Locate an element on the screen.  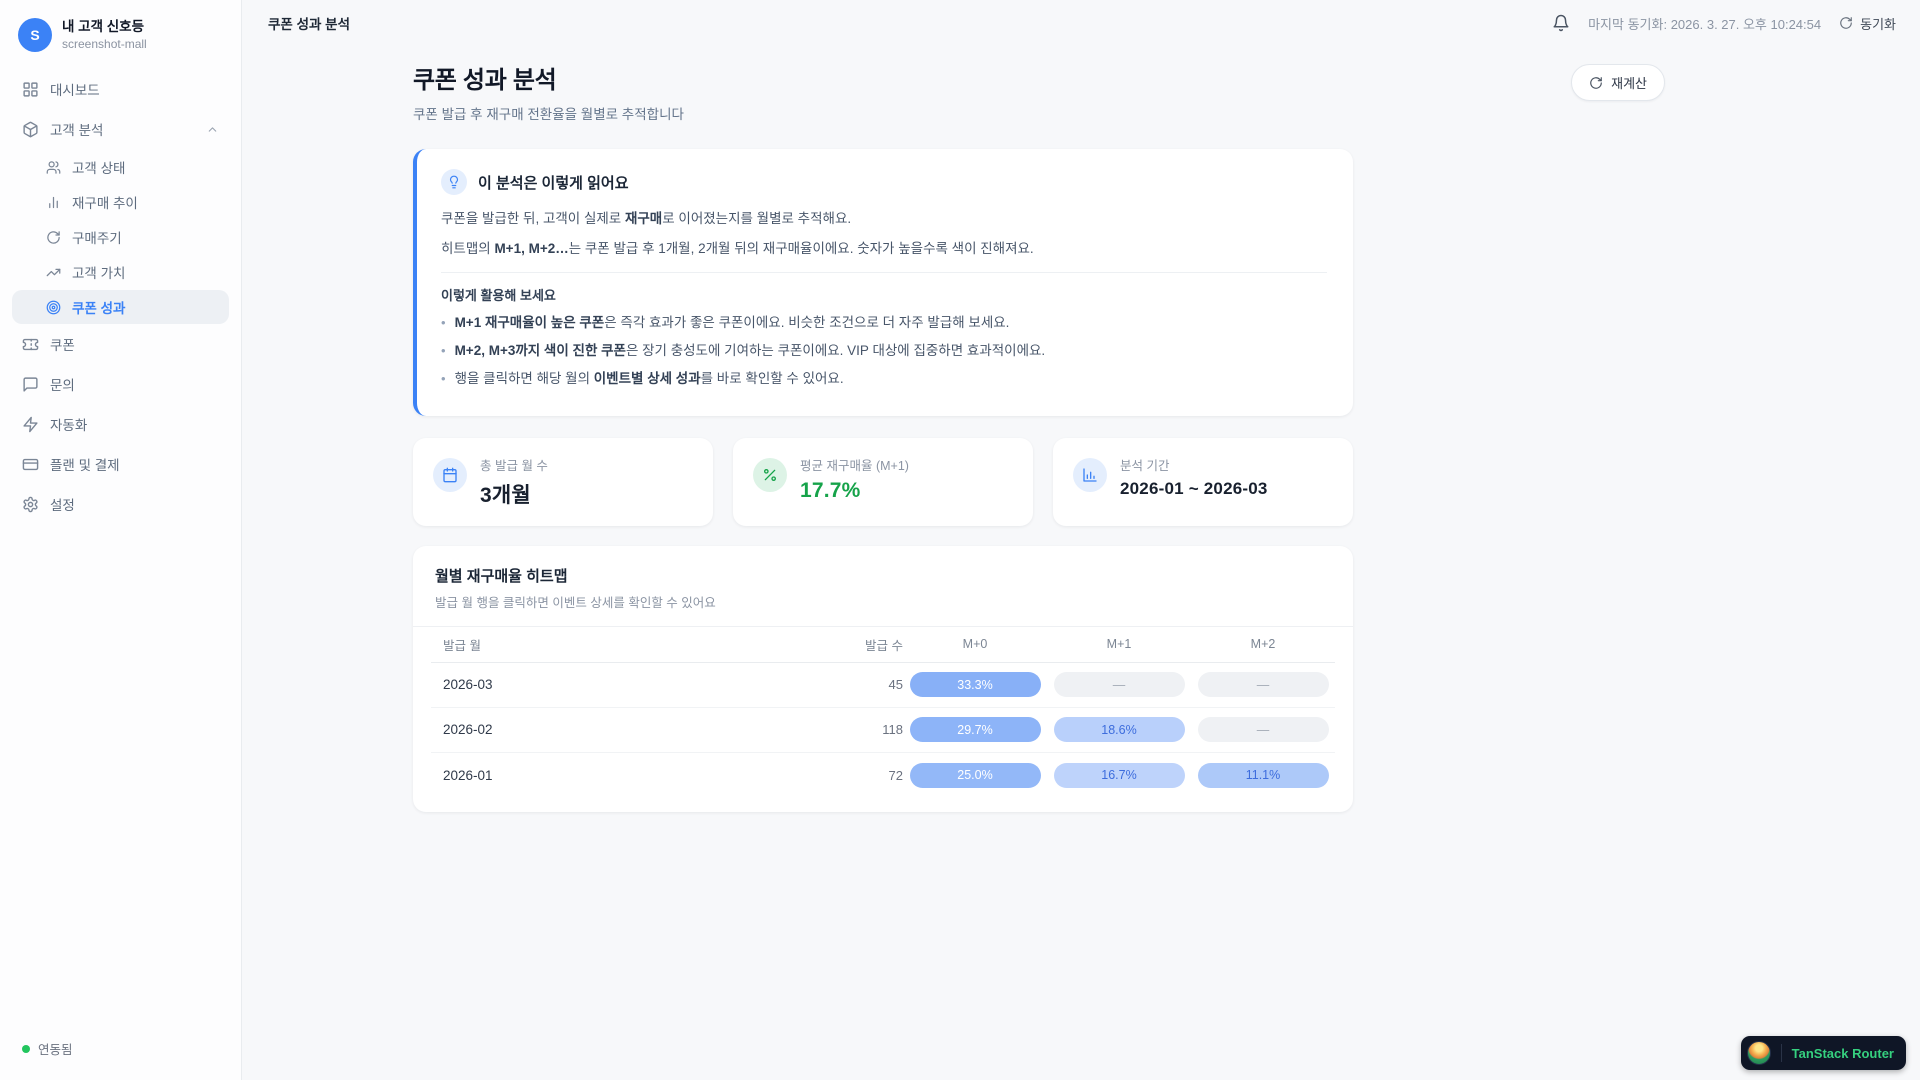
status-dot-icon is located at coordinates (26, 1048).